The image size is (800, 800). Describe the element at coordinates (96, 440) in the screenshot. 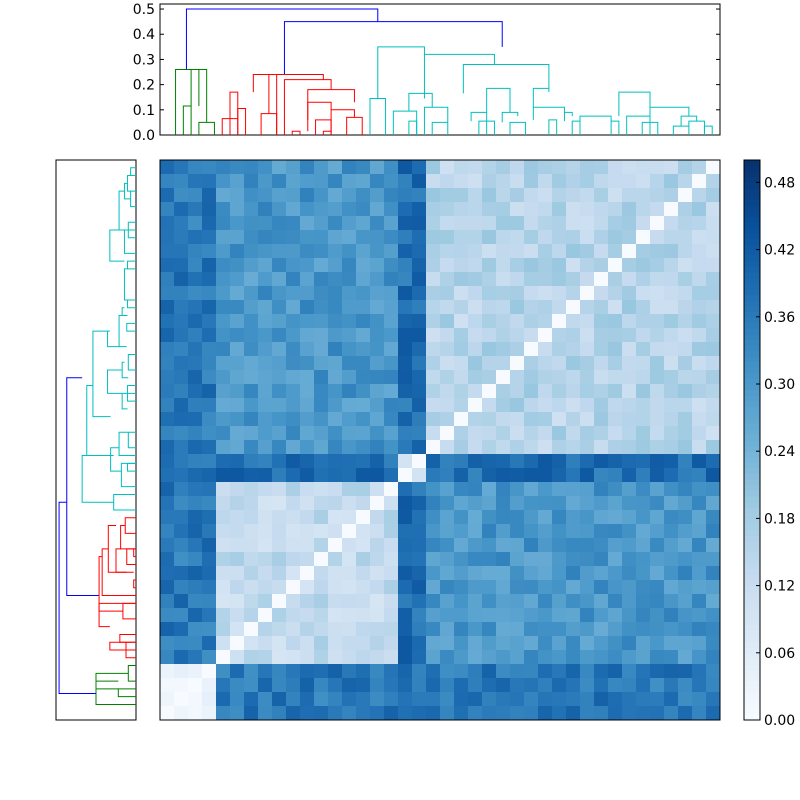

I see `left-dendrogram` at that location.